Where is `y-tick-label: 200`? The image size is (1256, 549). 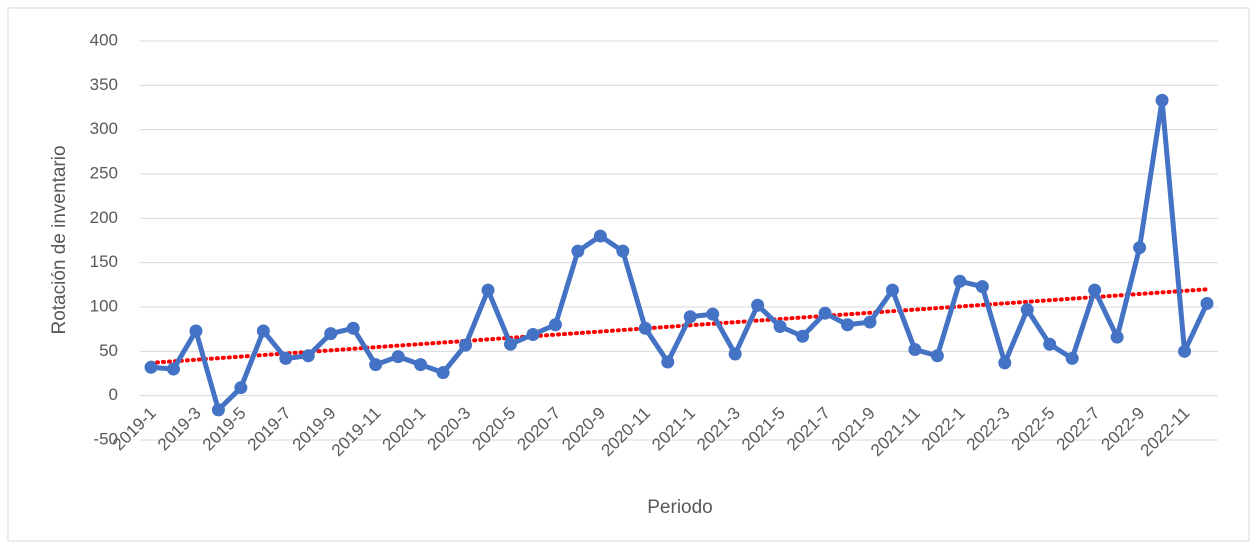
y-tick-label: 200 is located at coordinates (104, 217).